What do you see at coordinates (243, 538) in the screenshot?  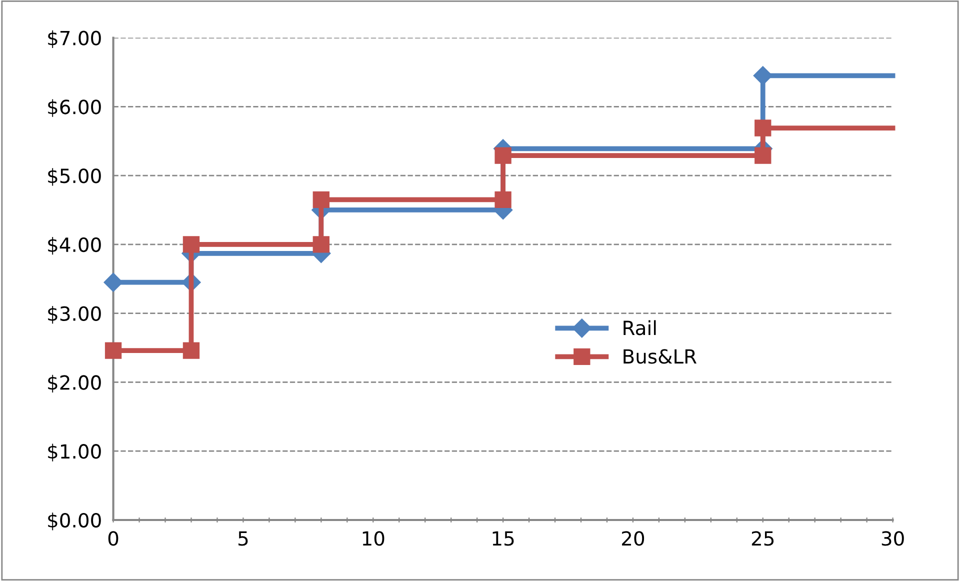 I see `x-tick-label: 5` at bounding box center [243, 538].